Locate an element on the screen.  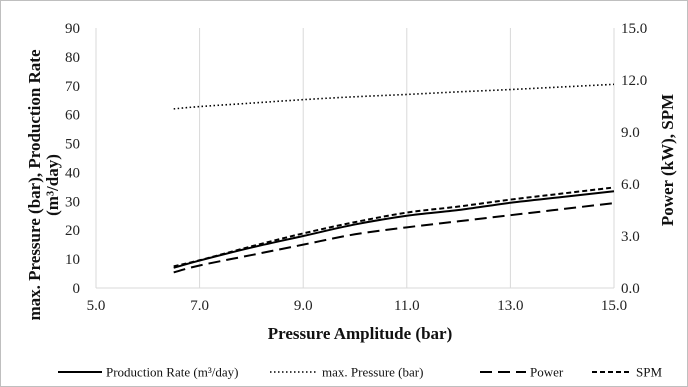
x-tick-label-4: 13.0 is located at coordinates (510, 306).